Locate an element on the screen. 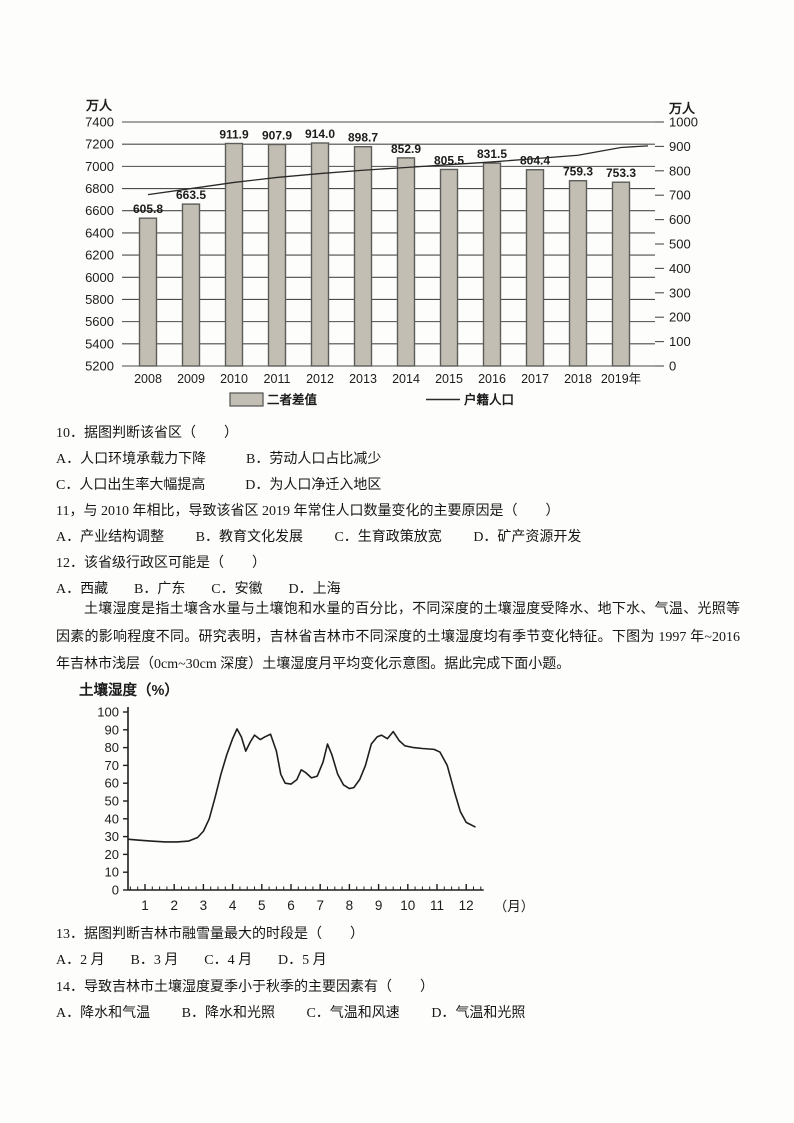  option-14-a: A．降水和气温 is located at coordinates (103, 1013).